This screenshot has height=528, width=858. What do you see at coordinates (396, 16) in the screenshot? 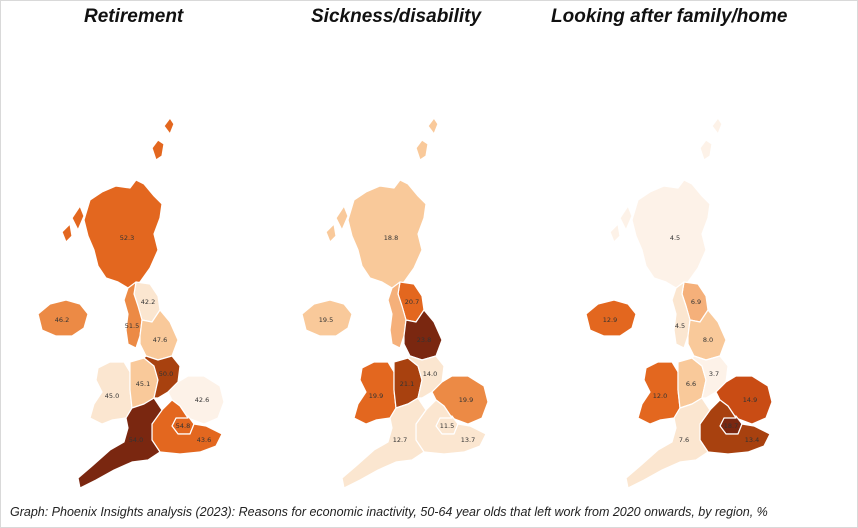
I see `panel-title-sickness: Sickness/disability` at bounding box center [396, 16].